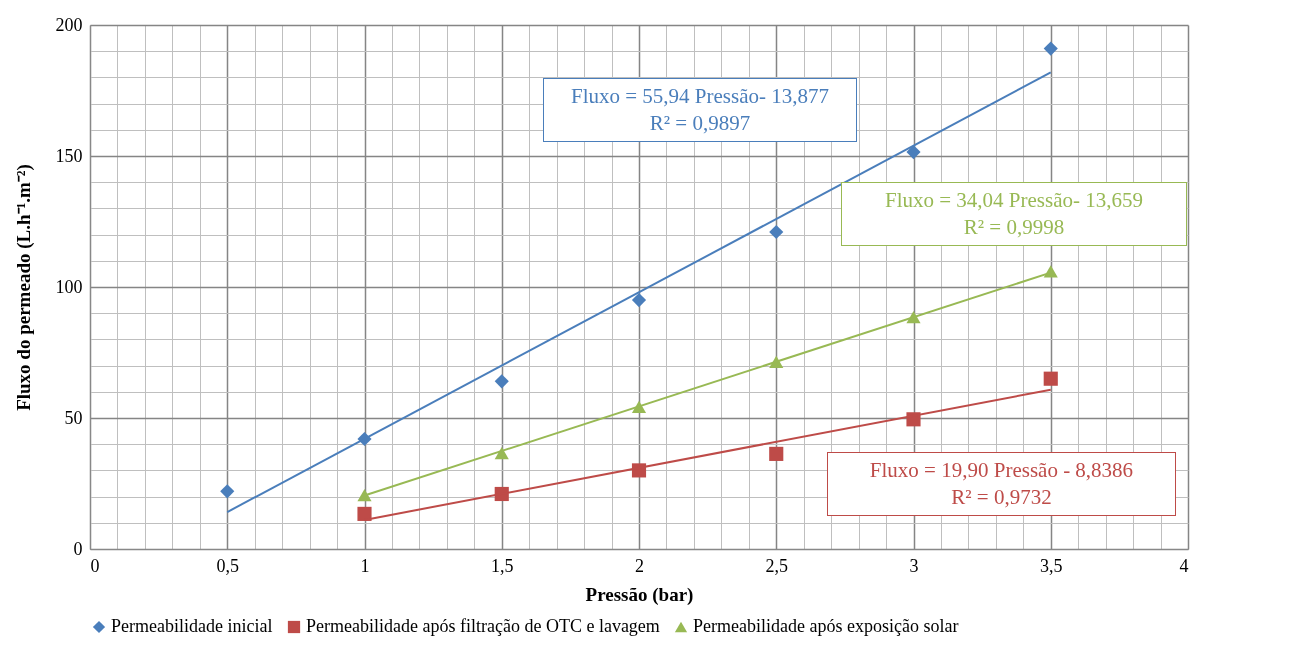 The height and width of the screenshot is (665, 1290). Describe the element at coordinates (826, 626) in the screenshot. I see `legend-label: Permeabilidade após exposição solar` at that location.